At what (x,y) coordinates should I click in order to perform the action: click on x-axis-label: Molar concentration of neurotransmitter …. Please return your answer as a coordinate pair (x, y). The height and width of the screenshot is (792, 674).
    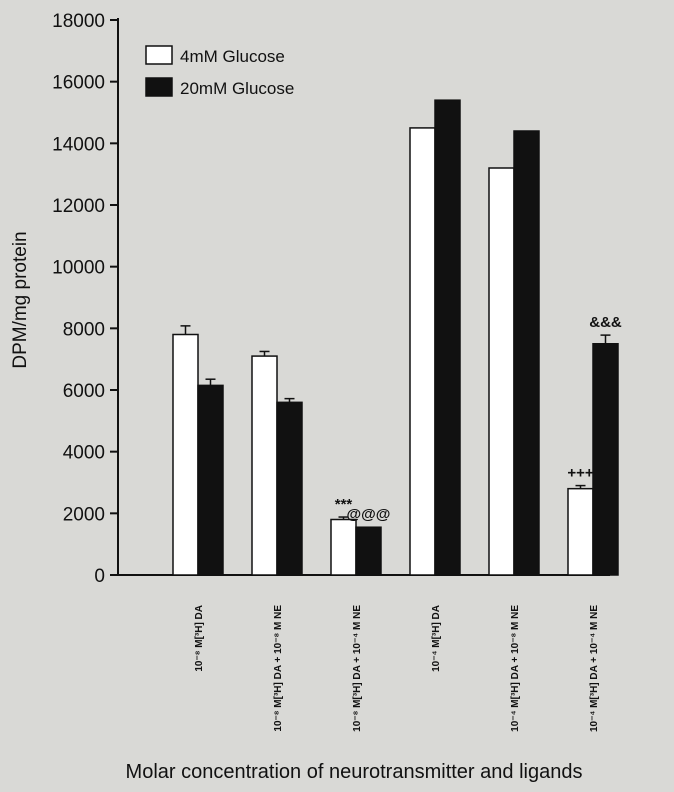
    Looking at the image, I should click on (354, 772).